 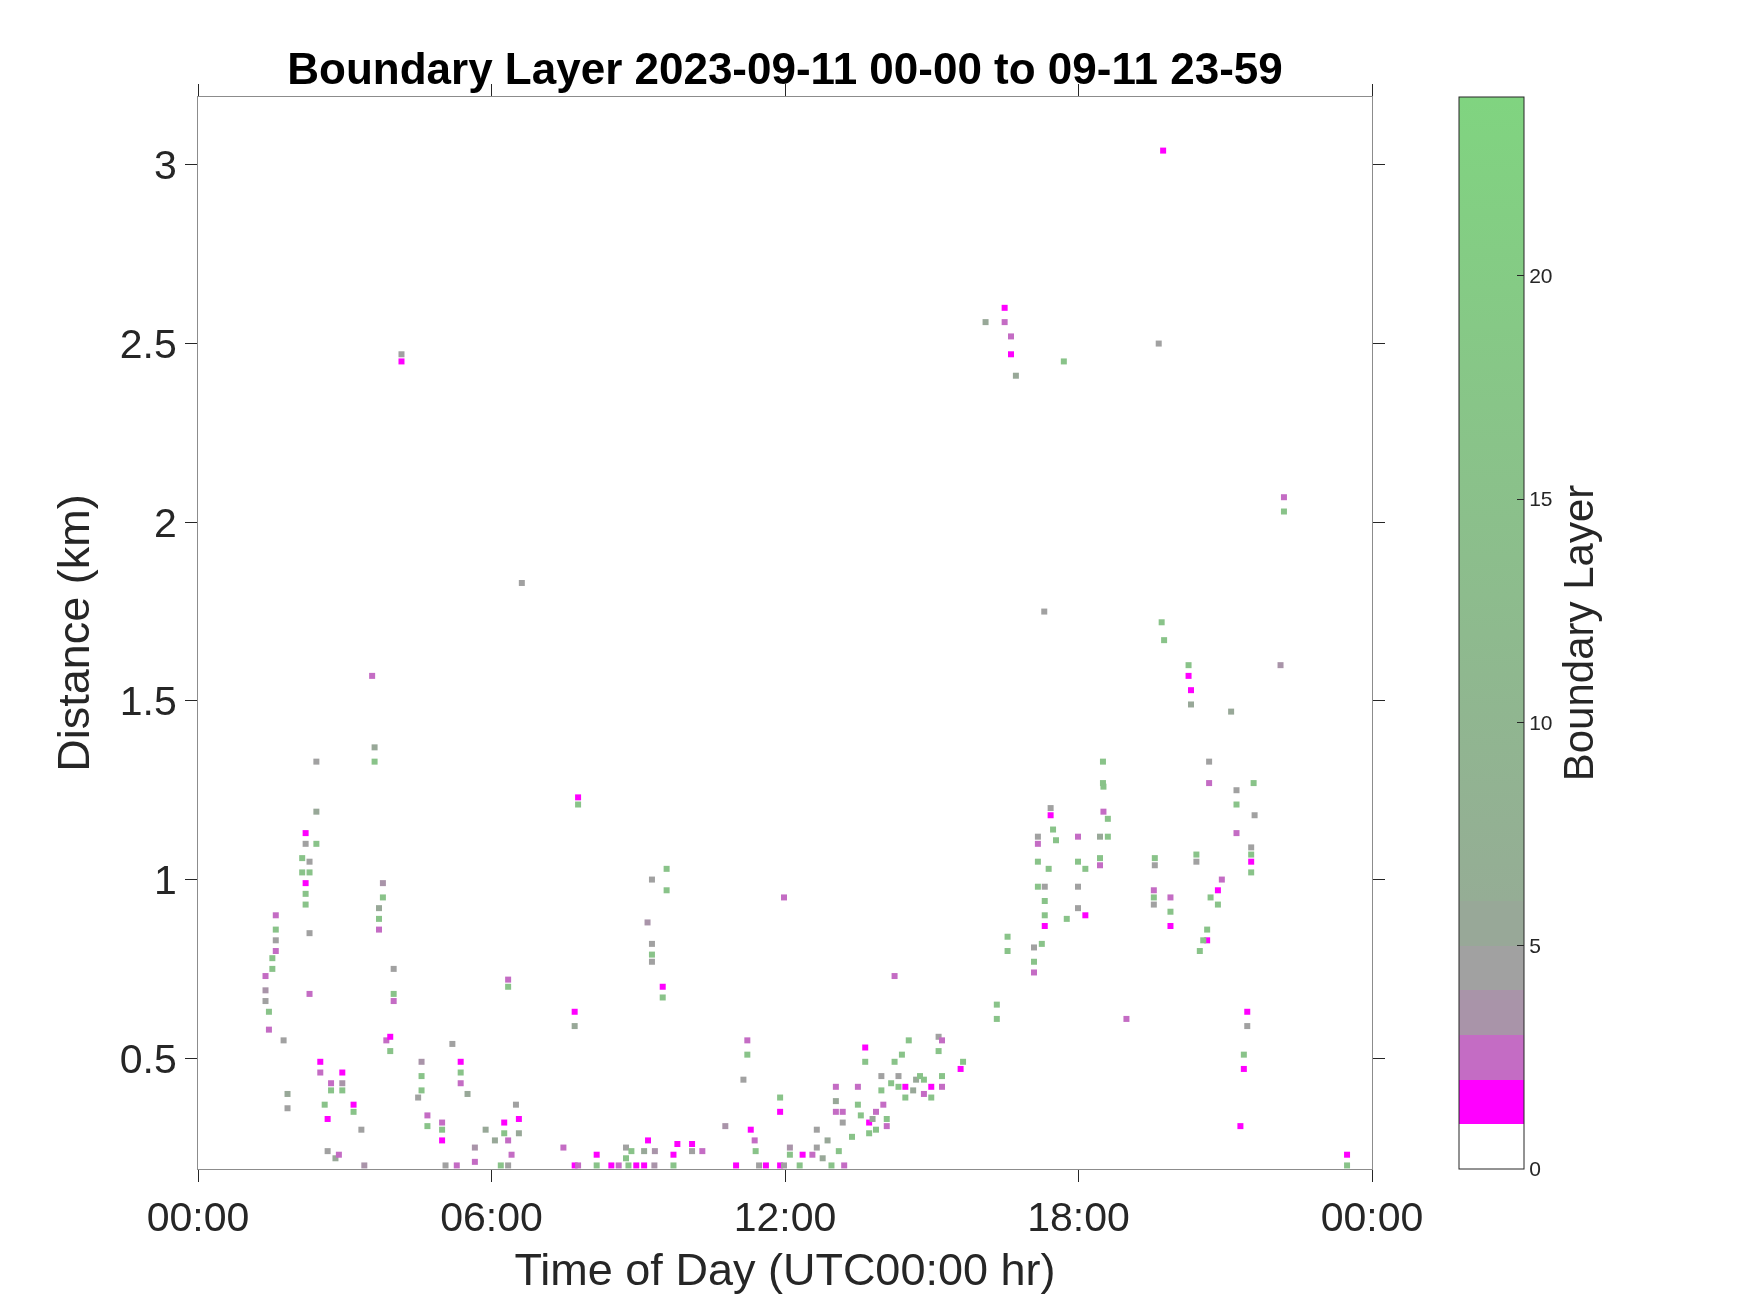 I want to click on color-bar-label: 15, so click(x=1541, y=499).